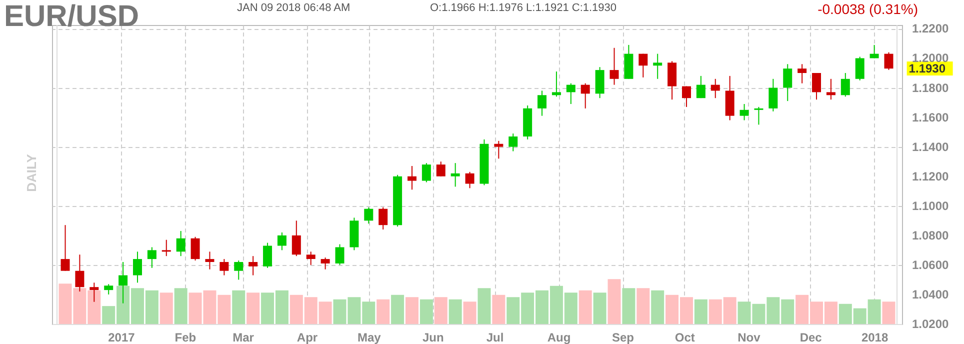 The image size is (964, 344). I want to click on x-tick-label: Jul, so click(495, 337).